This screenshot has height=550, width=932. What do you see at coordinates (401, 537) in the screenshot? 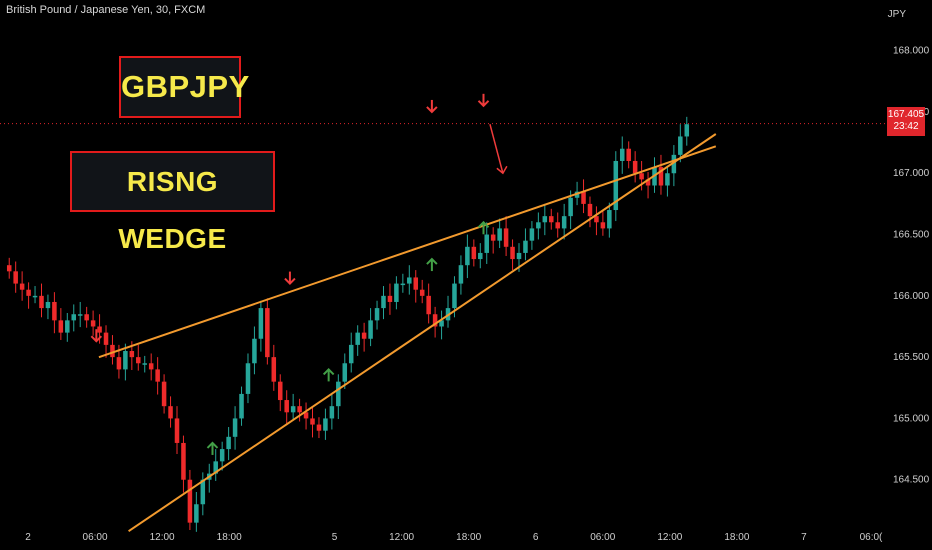
I see `x-tick-label: 12:00` at bounding box center [401, 537].